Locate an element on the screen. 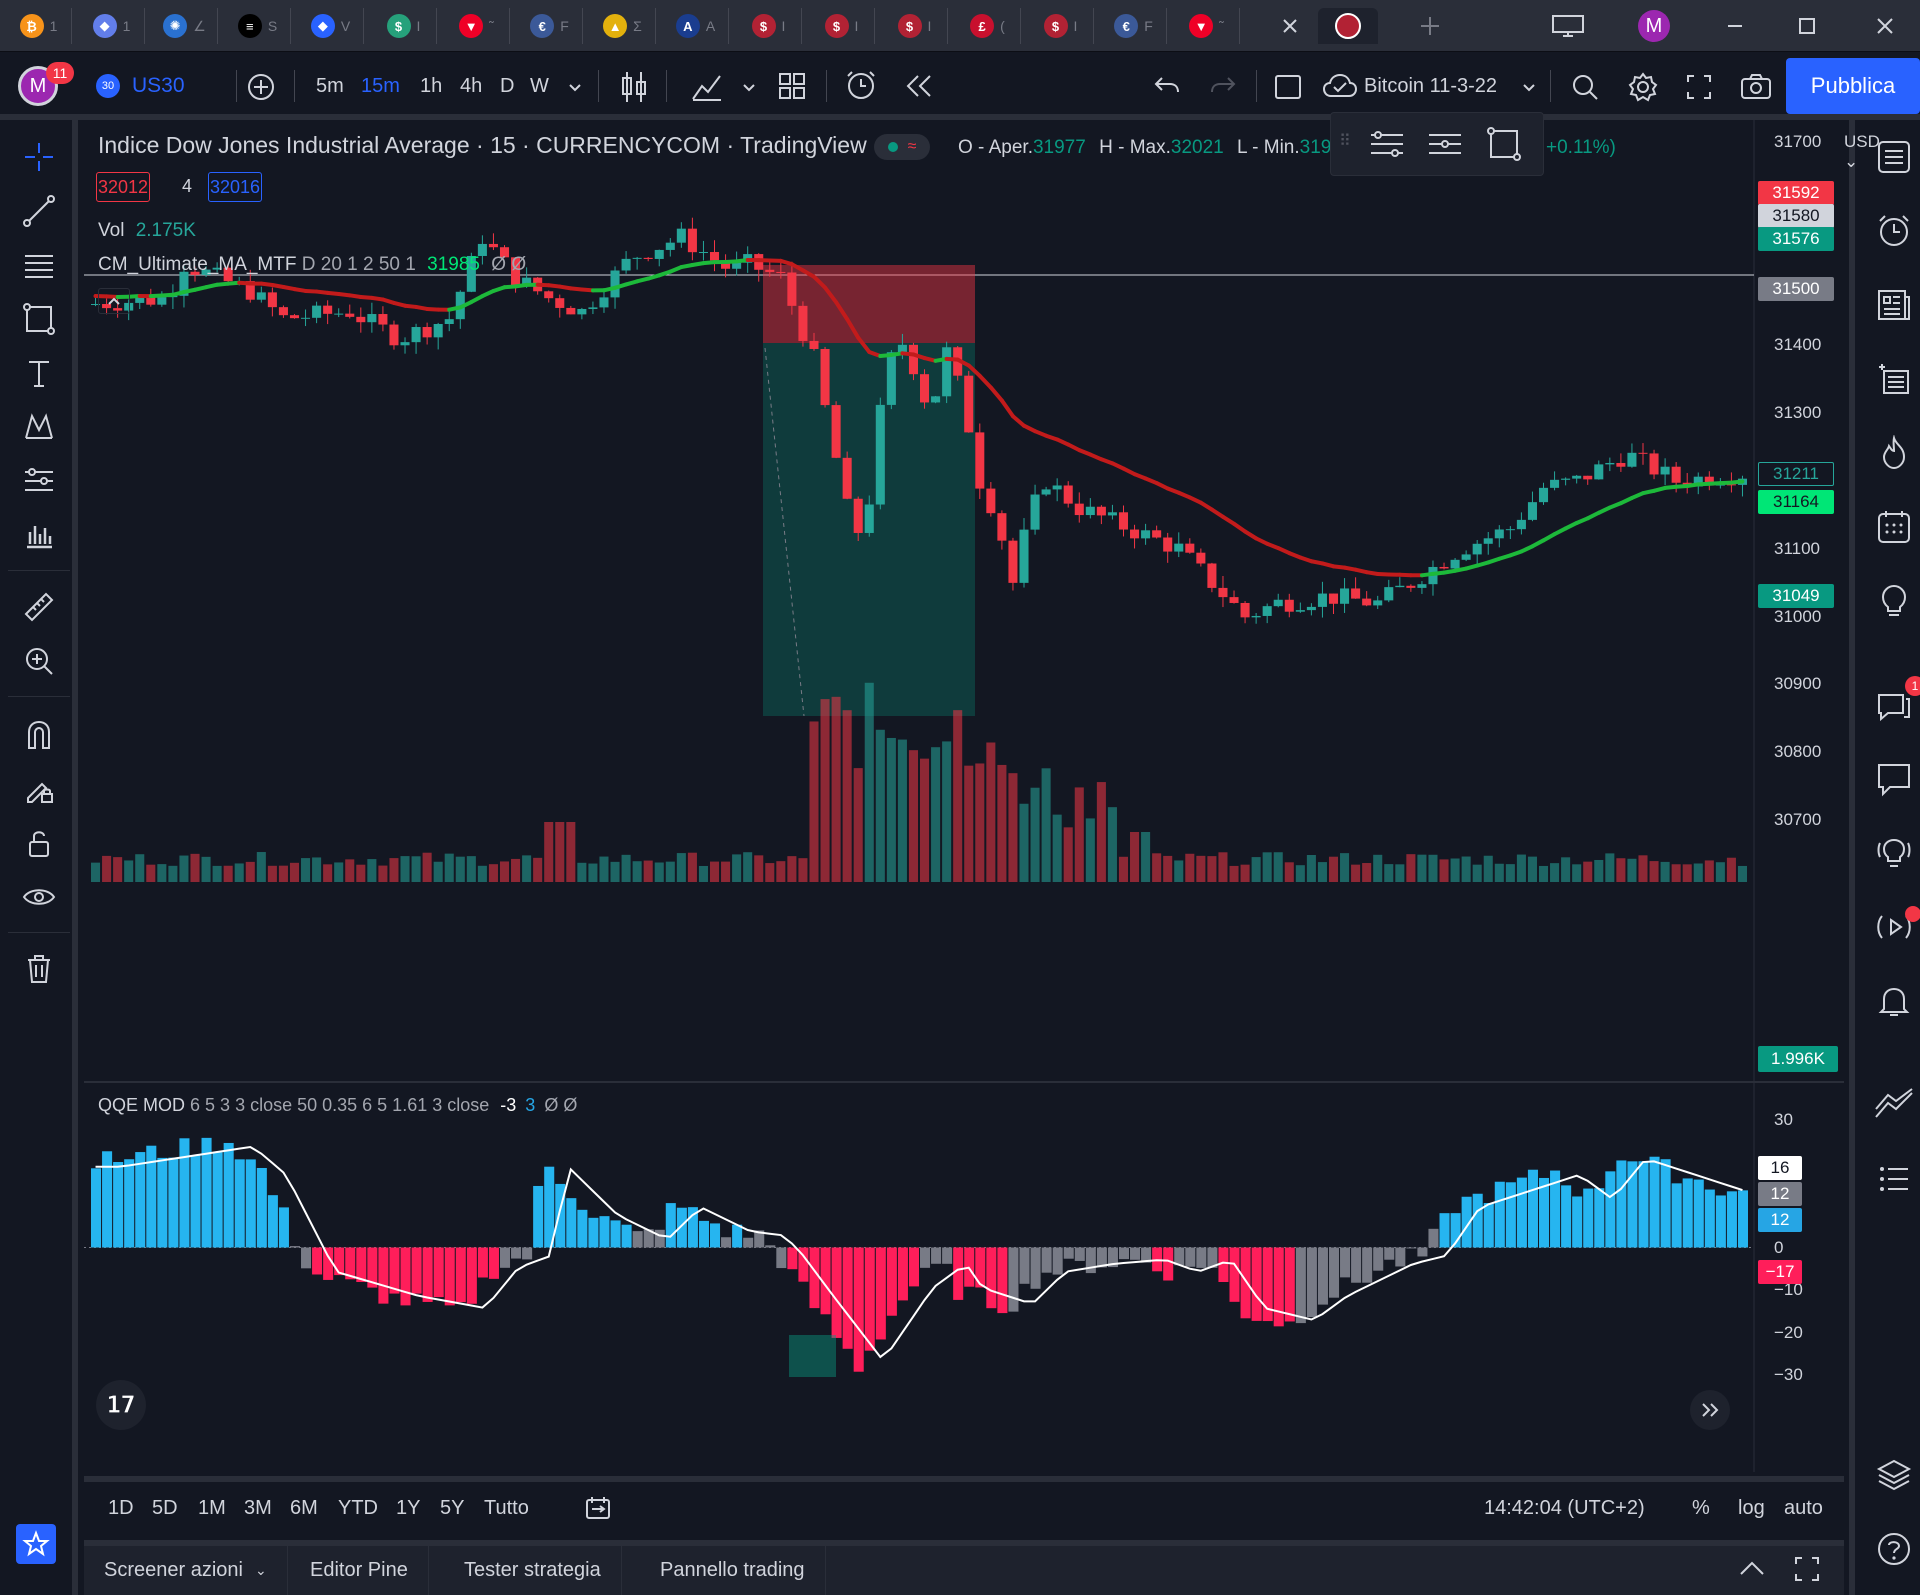  favorites-star-icon is located at coordinates (36, 1544).